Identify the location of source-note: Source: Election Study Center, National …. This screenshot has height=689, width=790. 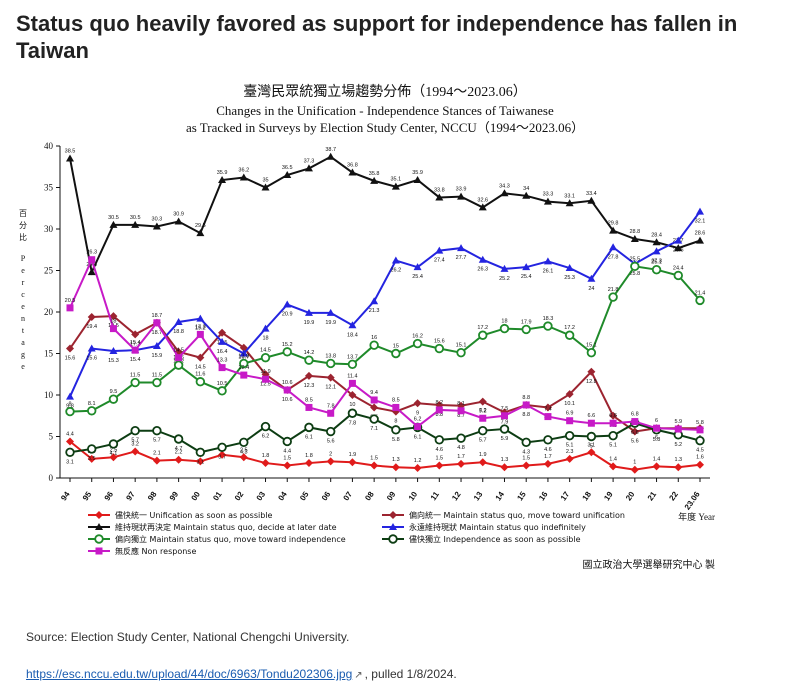
(188, 637).